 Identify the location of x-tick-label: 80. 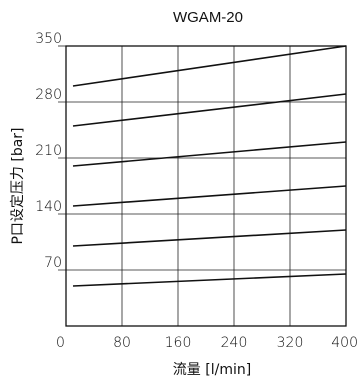
(122, 343).